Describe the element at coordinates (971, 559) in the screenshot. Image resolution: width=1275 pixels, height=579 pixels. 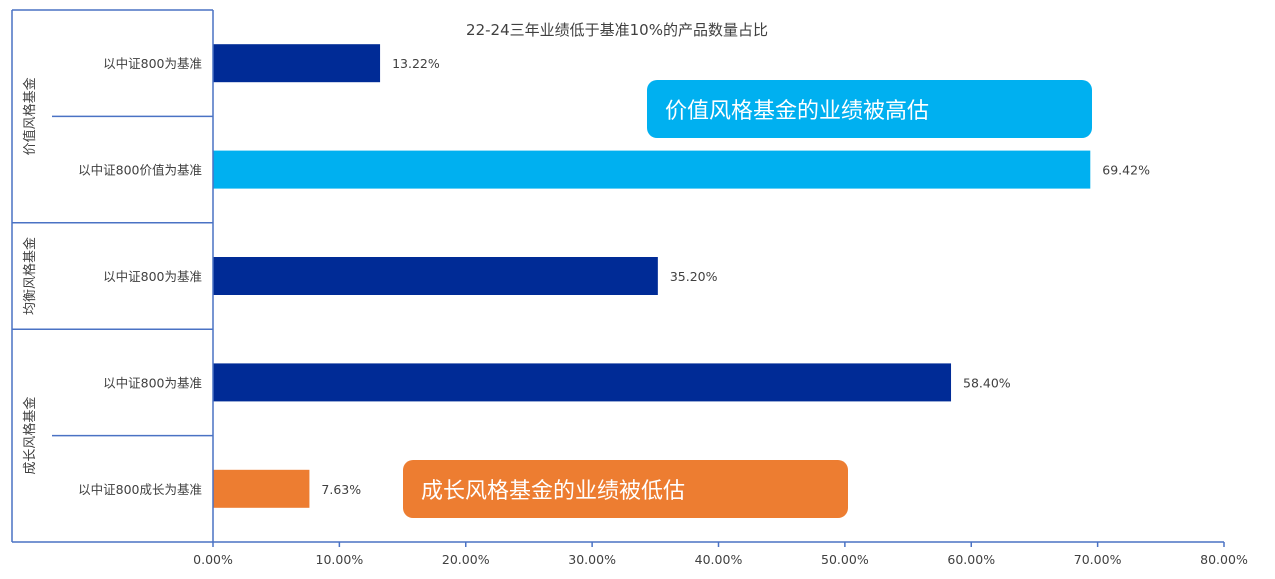
I see `x-tick-label: 60.00%` at that location.